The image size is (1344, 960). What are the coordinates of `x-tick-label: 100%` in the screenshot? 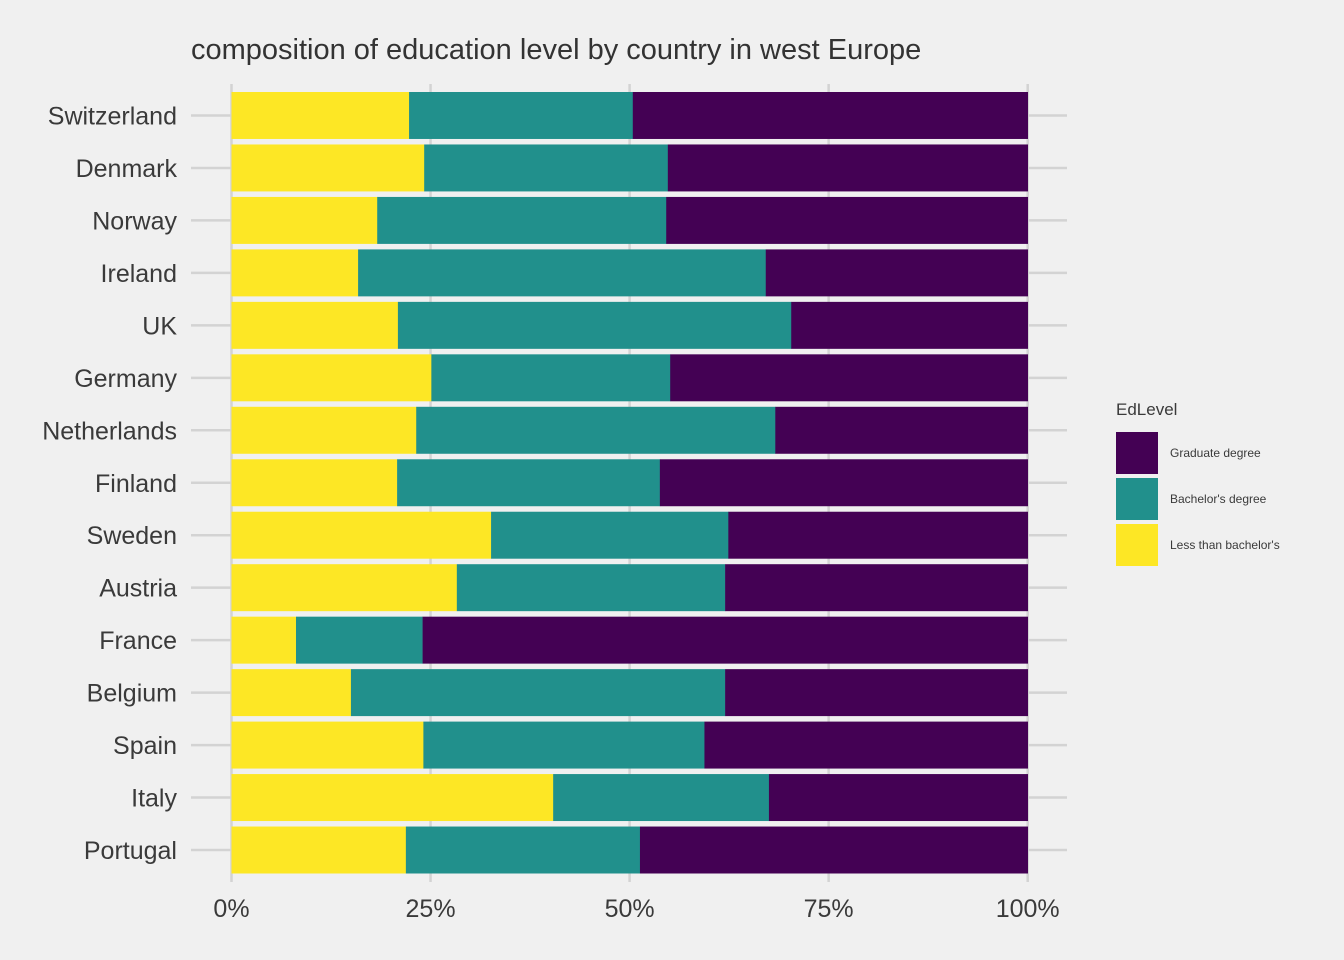 It's located at (1028, 909).